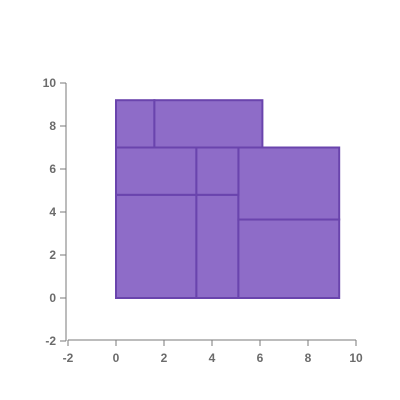  What do you see at coordinates (164, 358) in the screenshot?
I see `x-tick-label: 2` at bounding box center [164, 358].